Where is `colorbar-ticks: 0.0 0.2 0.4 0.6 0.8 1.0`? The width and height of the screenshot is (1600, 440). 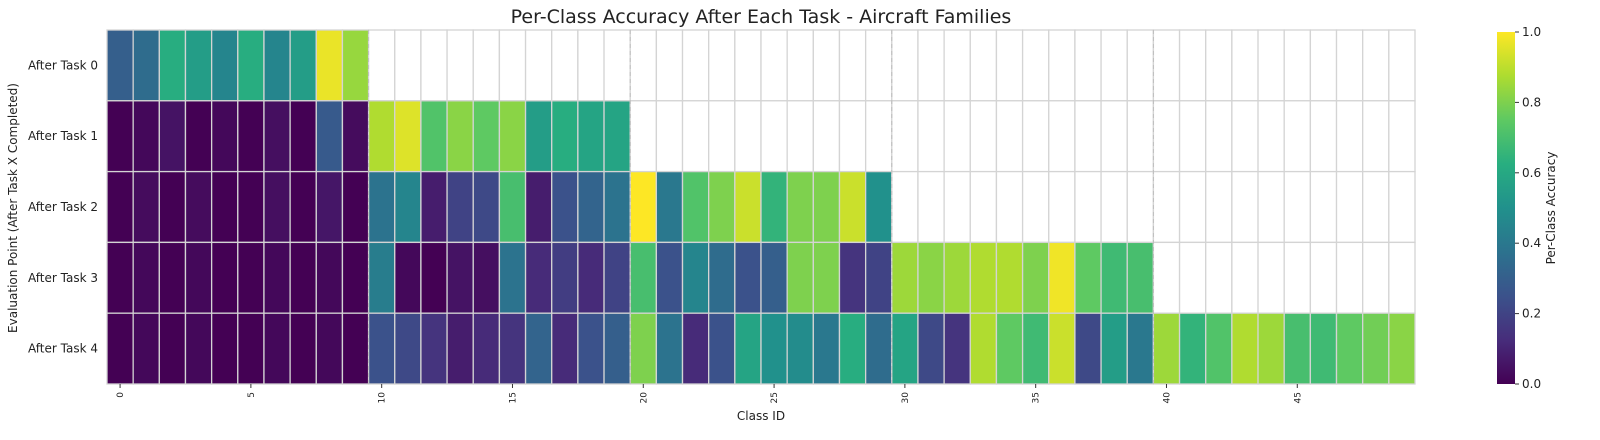
colorbar-ticks: 0.0 0.2 0.4 0.6 0.8 1.0 is located at coordinates (1528, 208).